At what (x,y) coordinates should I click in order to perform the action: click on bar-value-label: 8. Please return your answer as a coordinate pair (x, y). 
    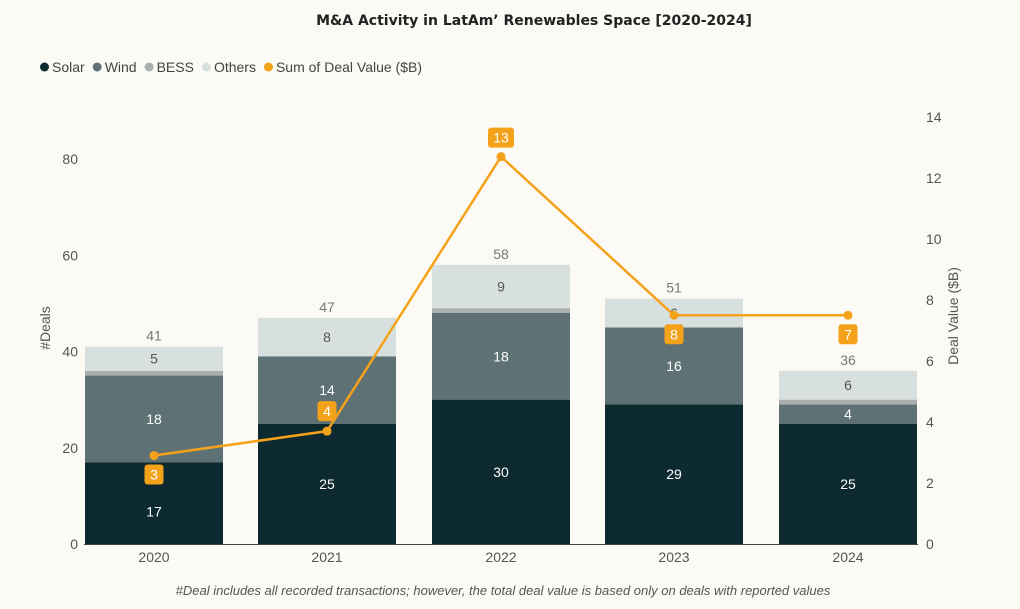
    Looking at the image, I should click on (327, 337).